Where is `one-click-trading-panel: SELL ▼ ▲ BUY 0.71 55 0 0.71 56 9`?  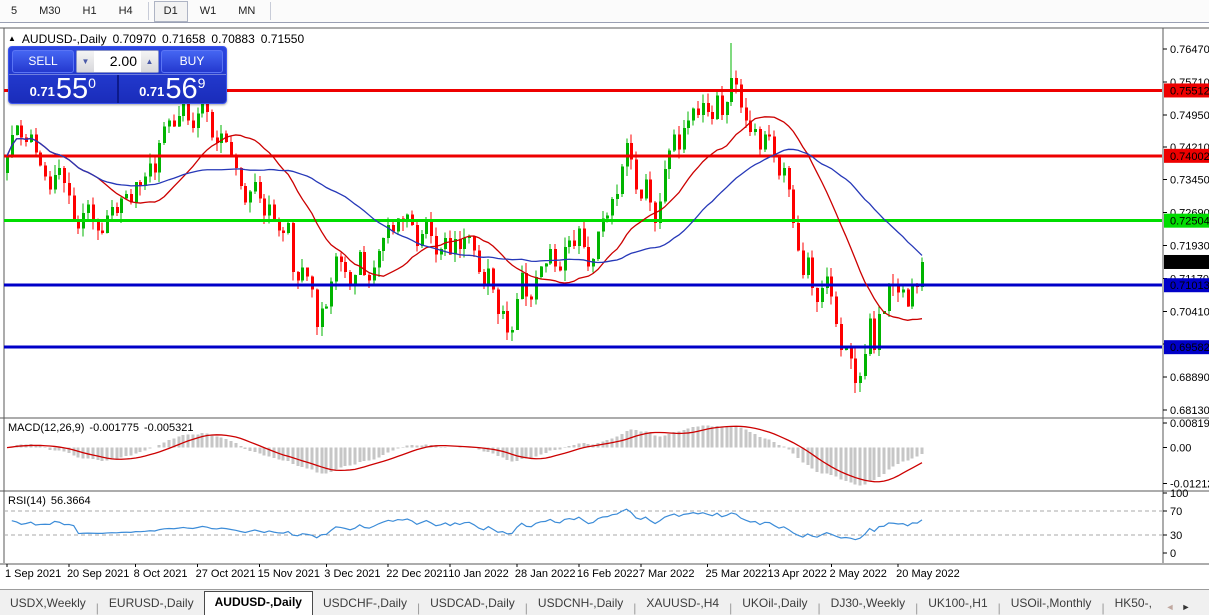 one-click-trading-panel: SELL ▼ ▲ BUY 0.71 55 0 0.71 56 9 is located at coordinates (117, 75).